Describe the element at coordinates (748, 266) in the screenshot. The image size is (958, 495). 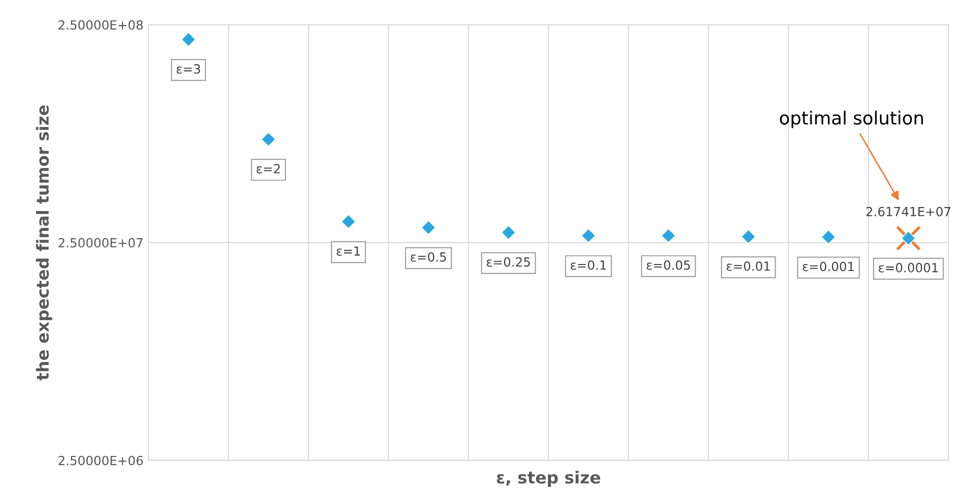
I see `annotation: ε=0.01` at that location.